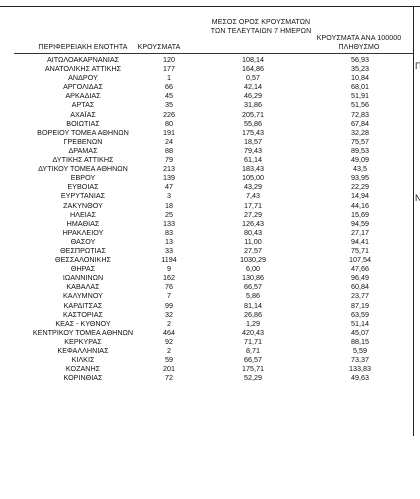 The width and height of the screenshot is (420, 499). I want to click on region-cell: ΒΟΡΕΙΟΥ ΤΟΜΕΑ ΑΘΗΝΩΝ, so click(83, 132).